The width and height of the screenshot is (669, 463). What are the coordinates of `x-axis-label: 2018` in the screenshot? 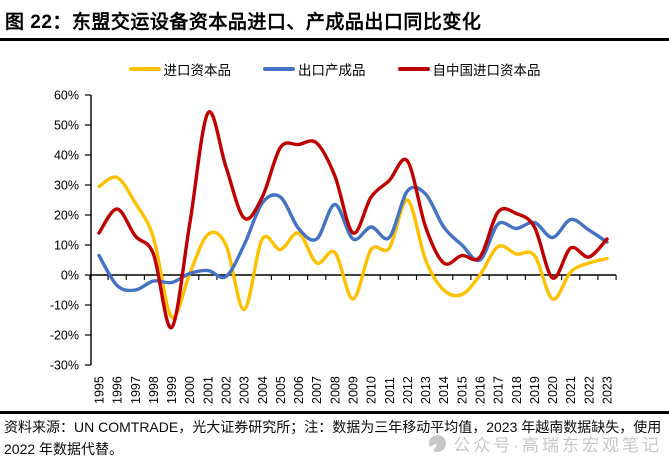 It's located at (517, 390).